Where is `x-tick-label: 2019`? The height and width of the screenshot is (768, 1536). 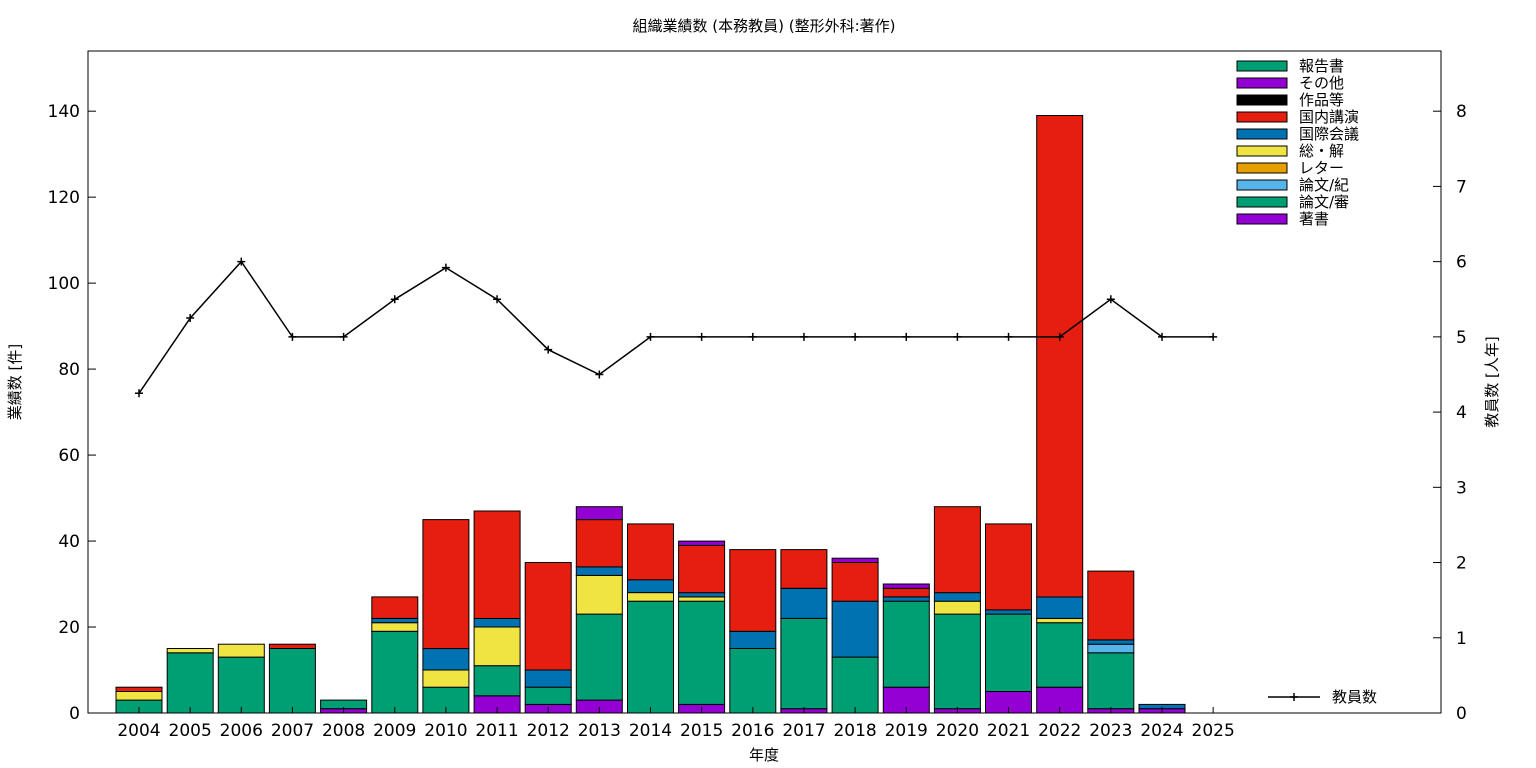 x-tick-label: 2019 is located at coordinates (906, 731).